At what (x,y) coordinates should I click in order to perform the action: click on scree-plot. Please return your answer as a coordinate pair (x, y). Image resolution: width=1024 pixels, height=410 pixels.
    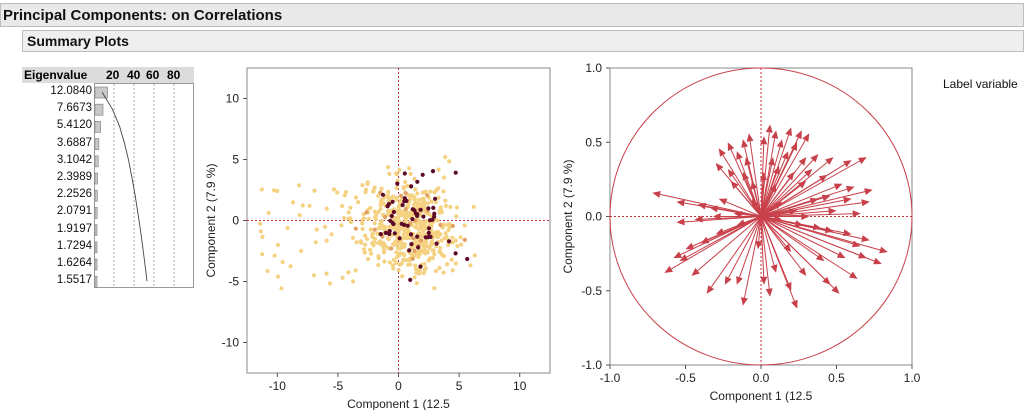
    Looking at the image, I should click on (144, 185).